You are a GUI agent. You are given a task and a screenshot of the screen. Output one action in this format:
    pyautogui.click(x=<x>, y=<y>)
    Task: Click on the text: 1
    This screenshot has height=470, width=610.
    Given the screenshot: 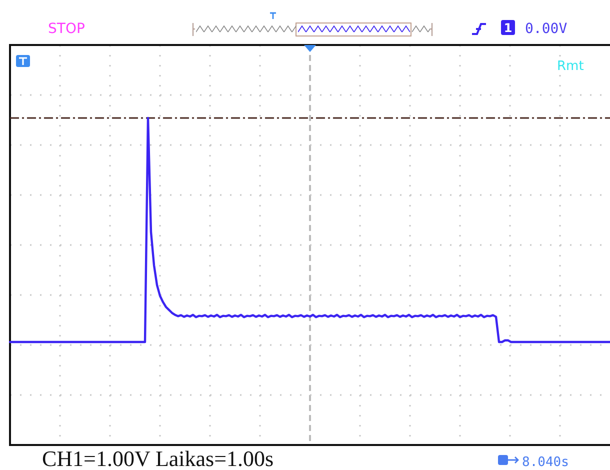 What is the action you would take?
    pyautogui.click(x=508, y=28)
    